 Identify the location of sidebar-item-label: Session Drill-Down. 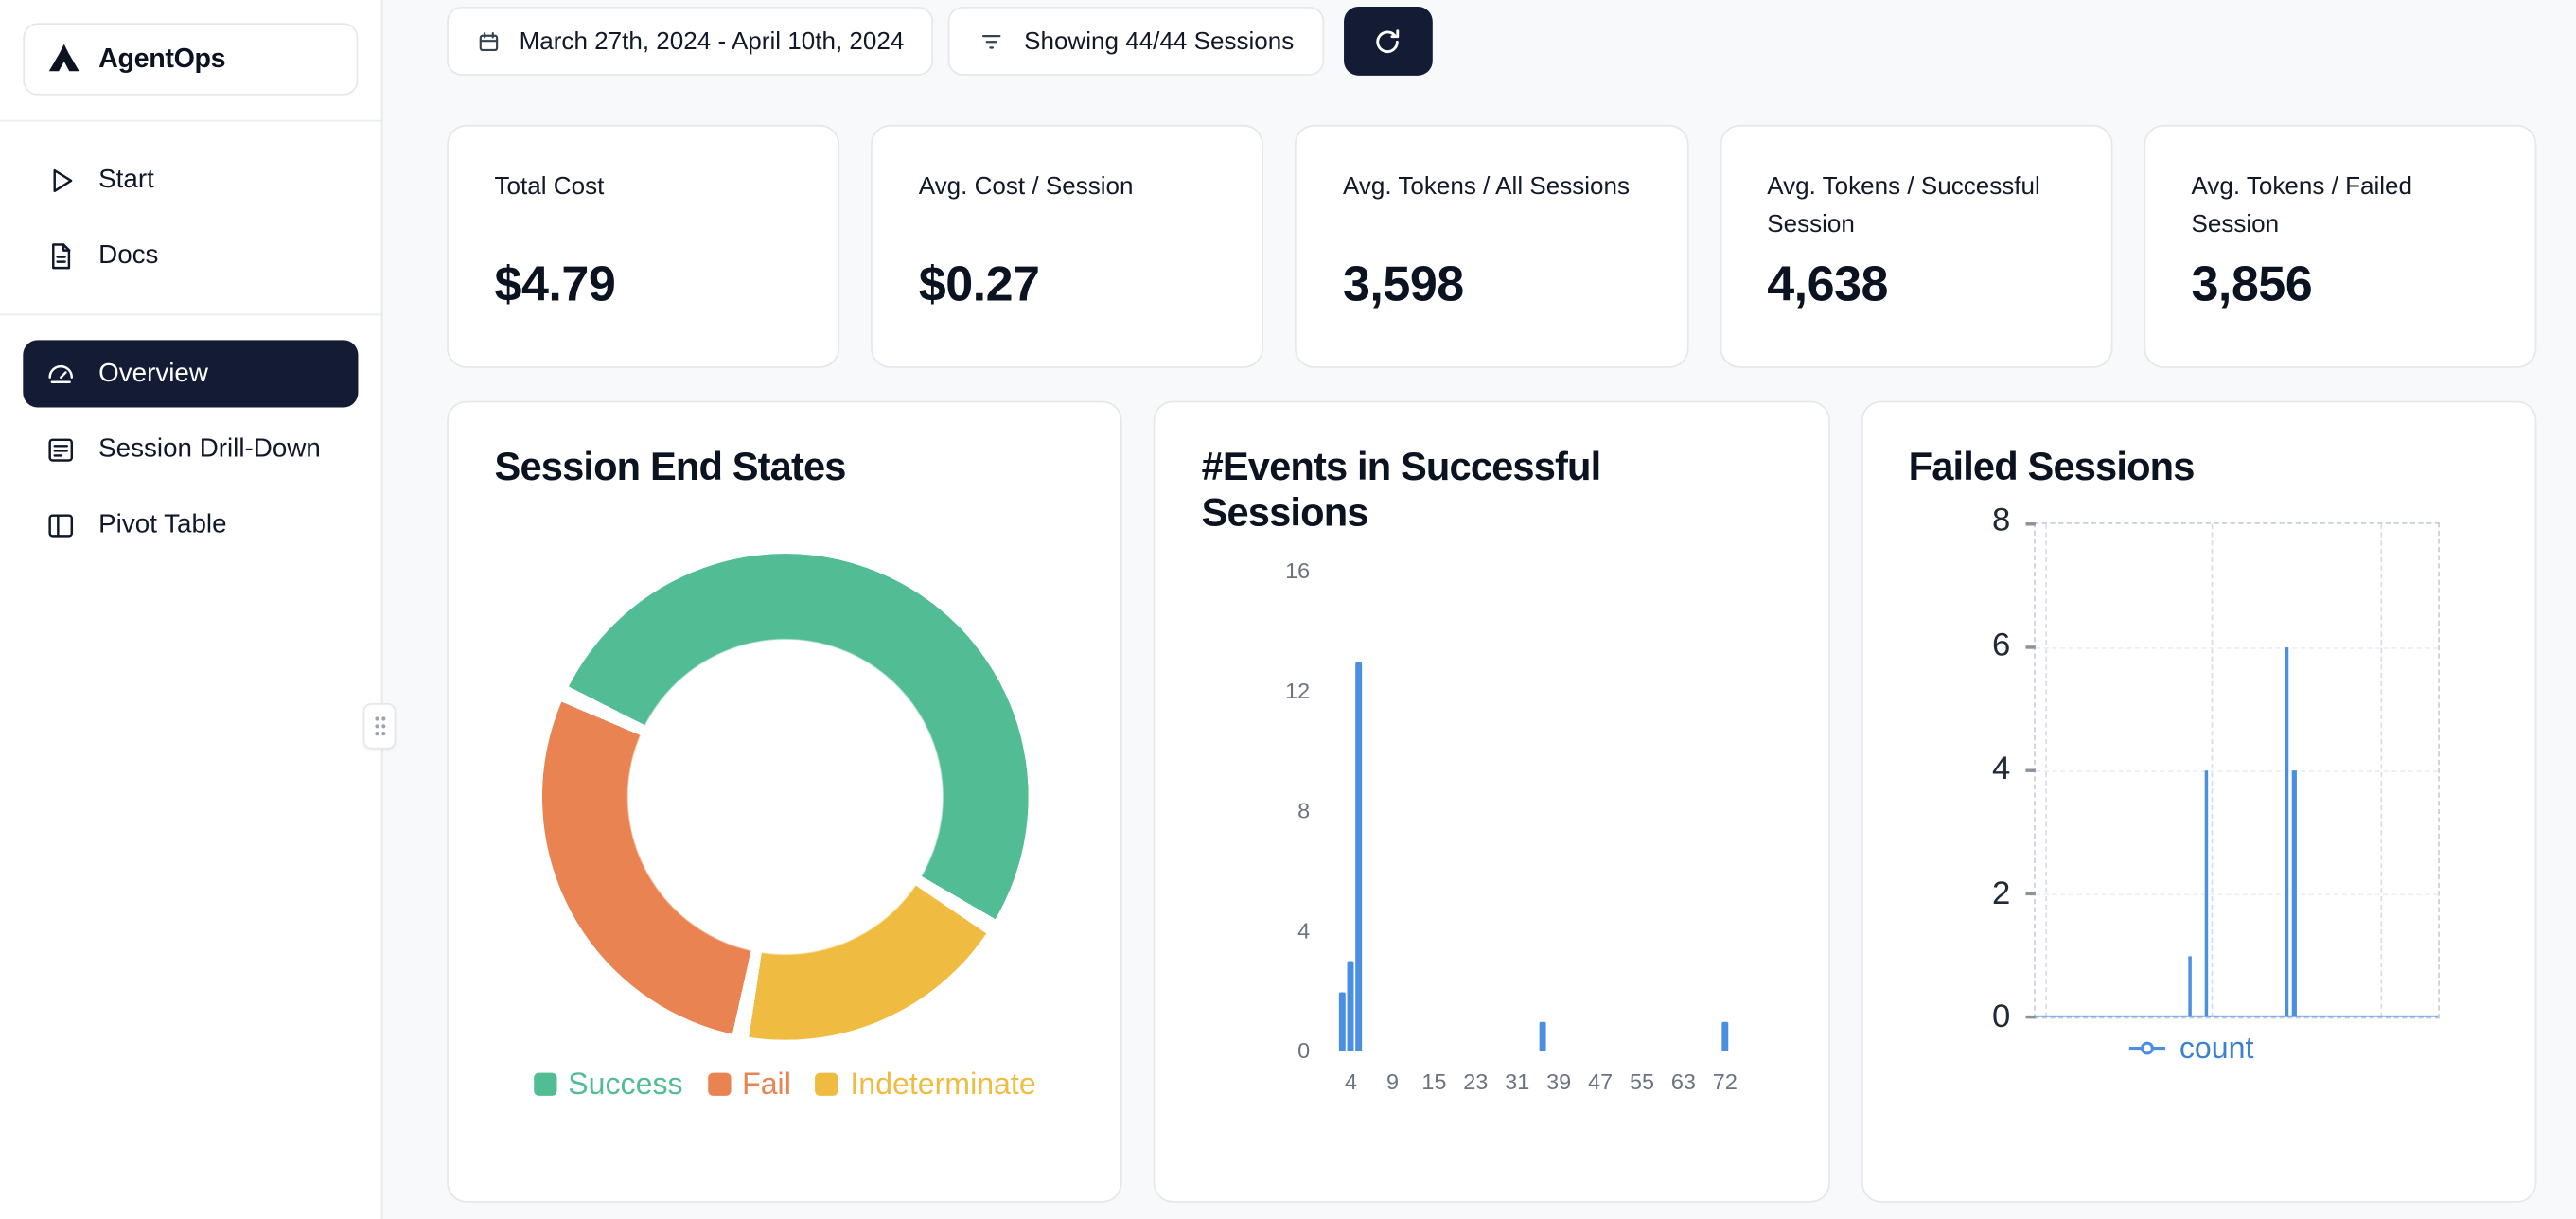
(209, 448).